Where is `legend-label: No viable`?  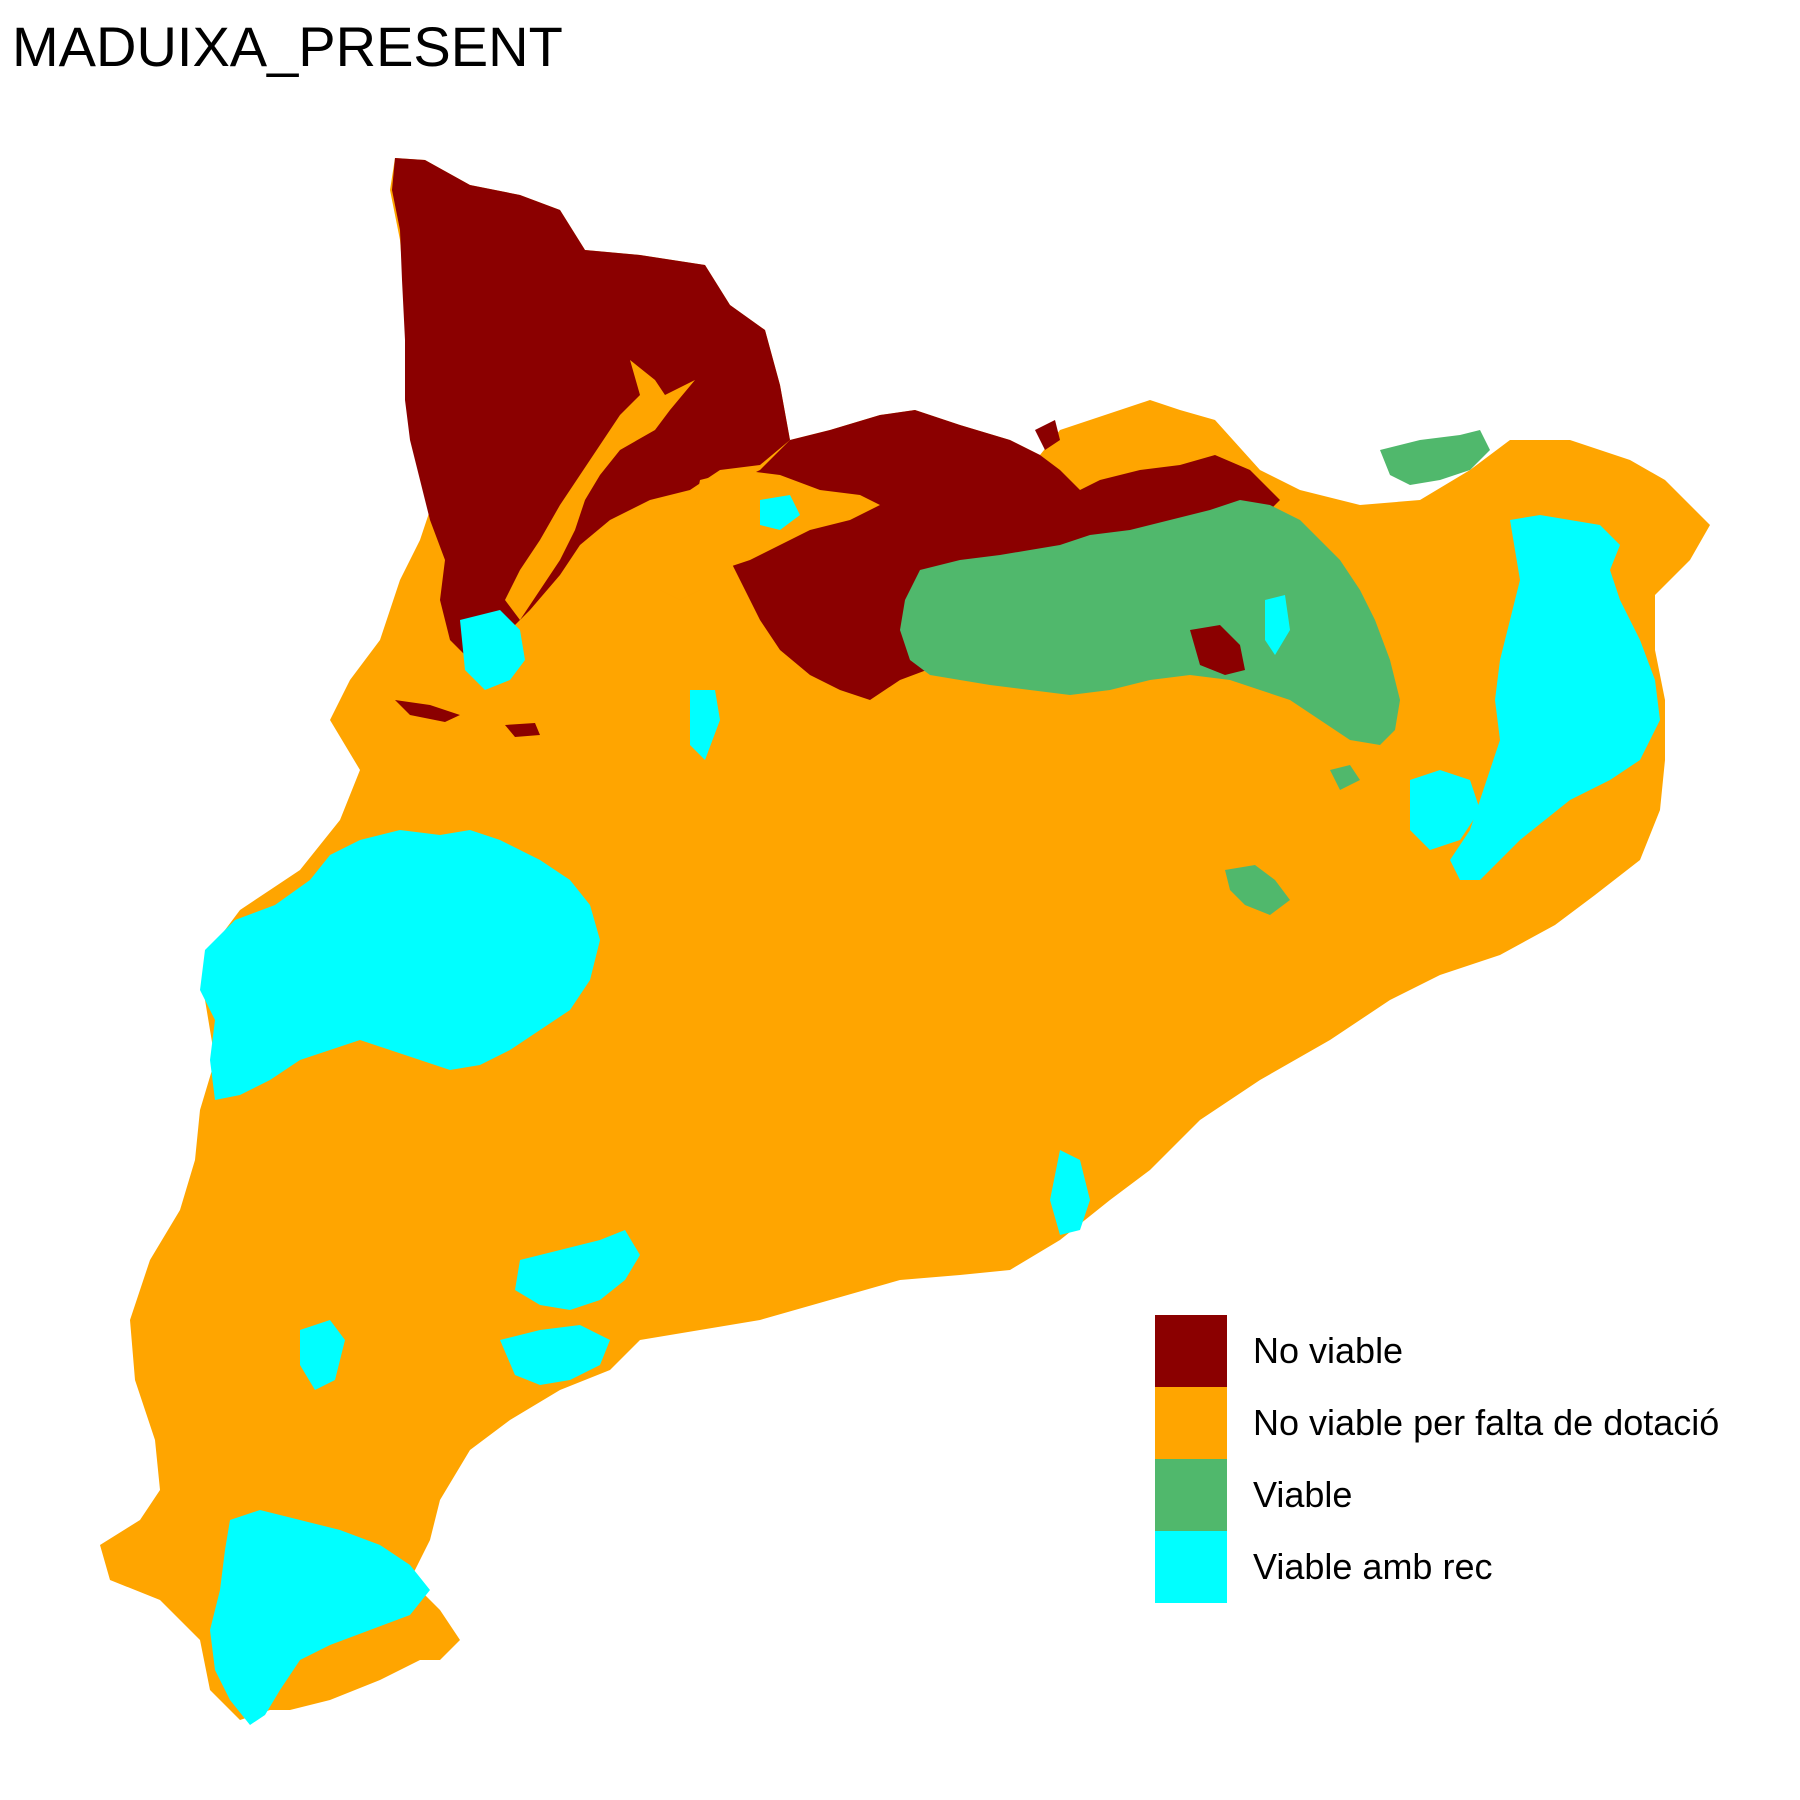
legend-label: No viable is located at coordinates (1328, 1350).